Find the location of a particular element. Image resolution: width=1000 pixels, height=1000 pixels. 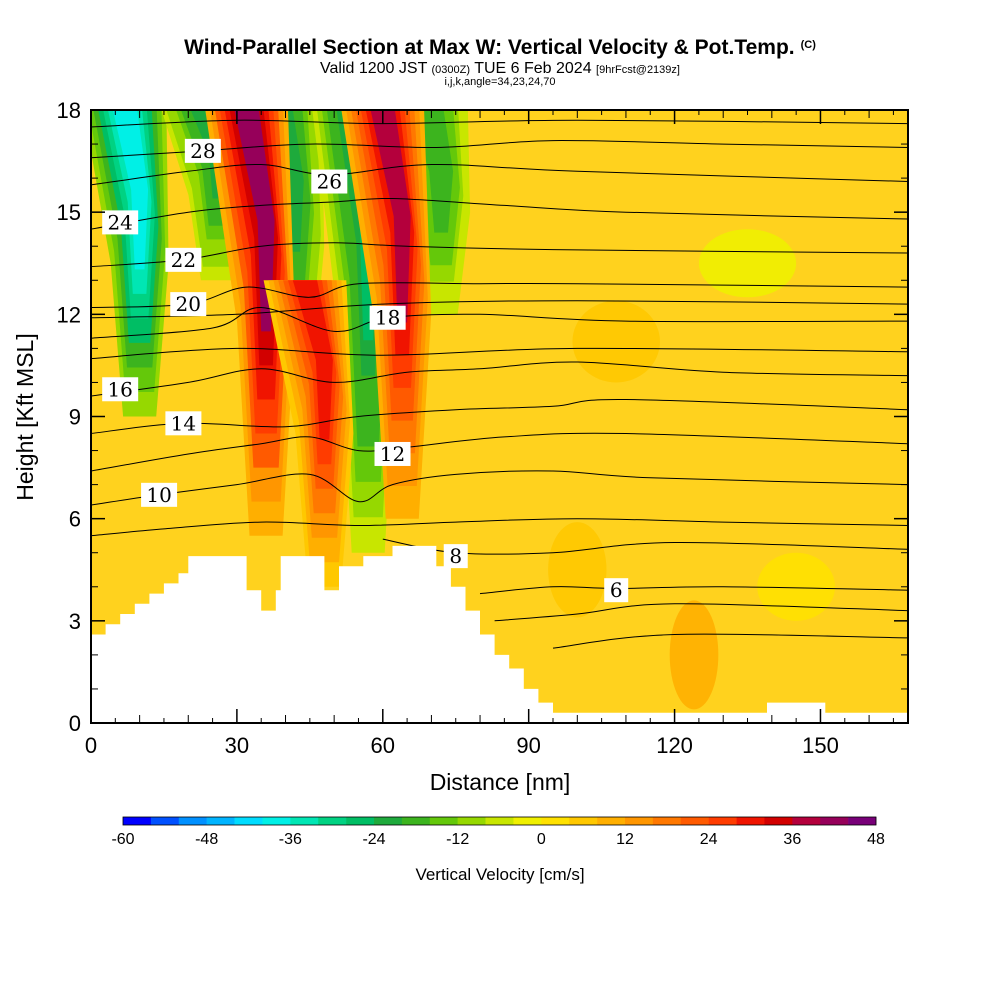

contour-label-6: 6 is located at coordinates (616, 590).